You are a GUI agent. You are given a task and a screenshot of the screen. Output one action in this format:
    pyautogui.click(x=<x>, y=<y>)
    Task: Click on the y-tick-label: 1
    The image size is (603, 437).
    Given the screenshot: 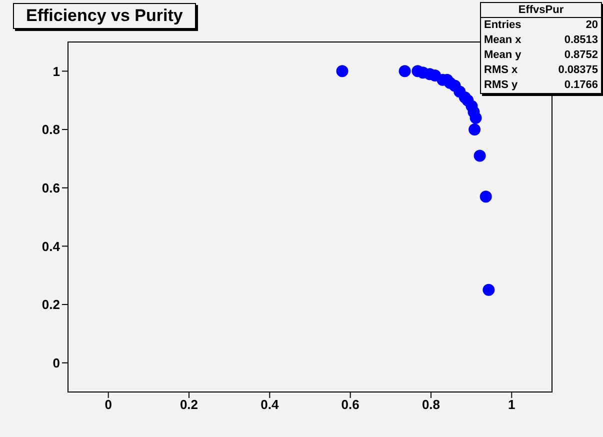 What is the action you would take?
    pyautogui.click(x=56, y=71)
    